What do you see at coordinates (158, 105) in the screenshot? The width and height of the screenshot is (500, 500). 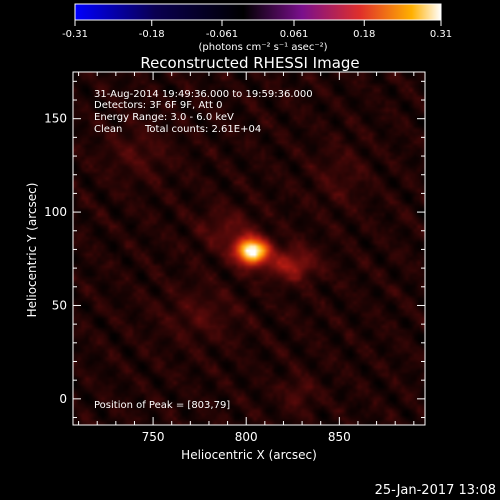 I see `annotation-detectors: Detectors: 3F 6F 9F, Att 0` at bounding box center [158, 105].